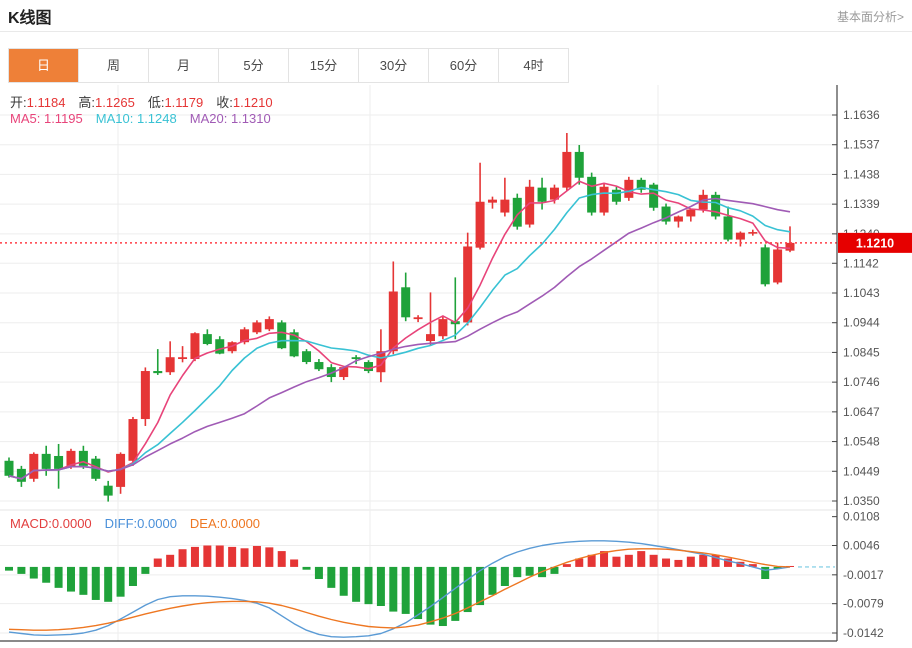 Image resolution: width=912 pixels, height=648 pixels. I want to click on y-axis-label: 1.0944, so click(861, 323).